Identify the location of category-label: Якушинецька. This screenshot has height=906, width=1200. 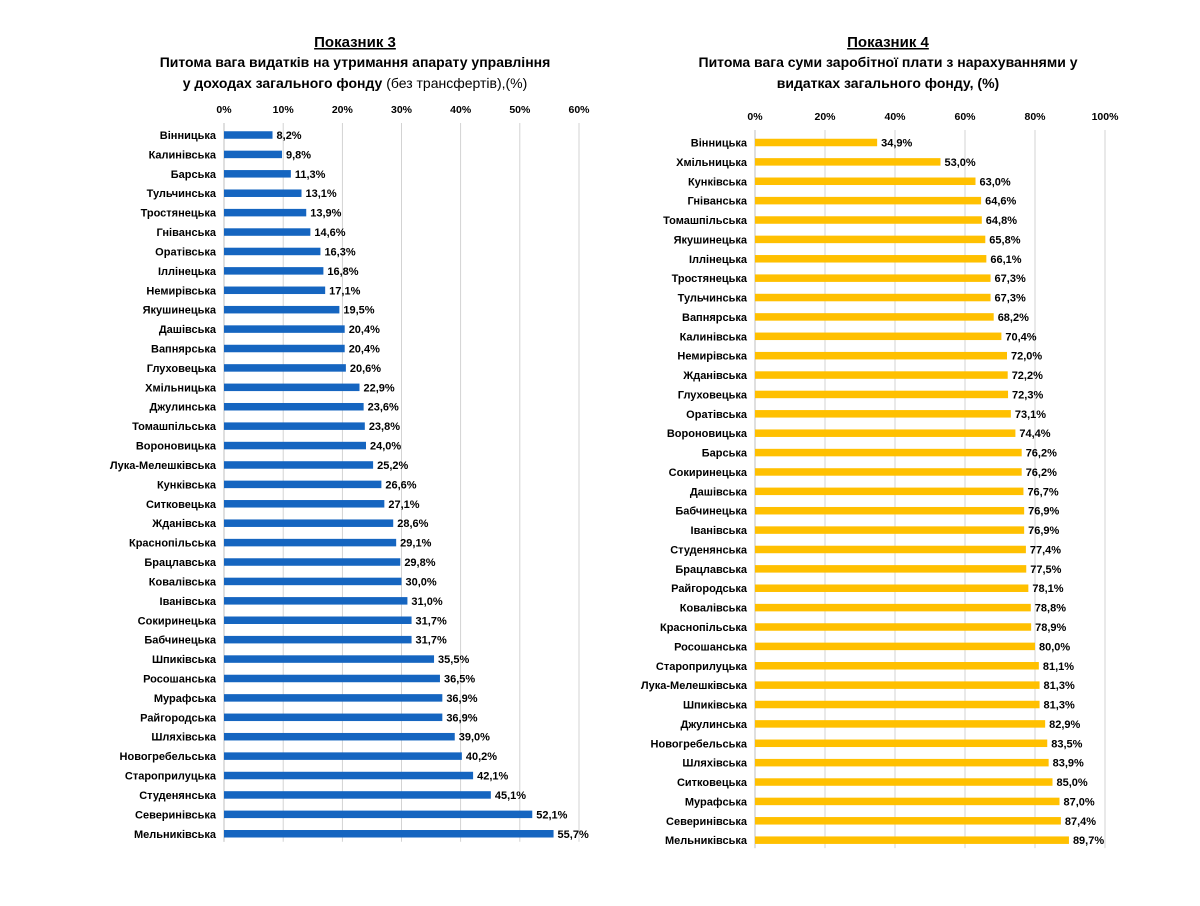
(711, 240).